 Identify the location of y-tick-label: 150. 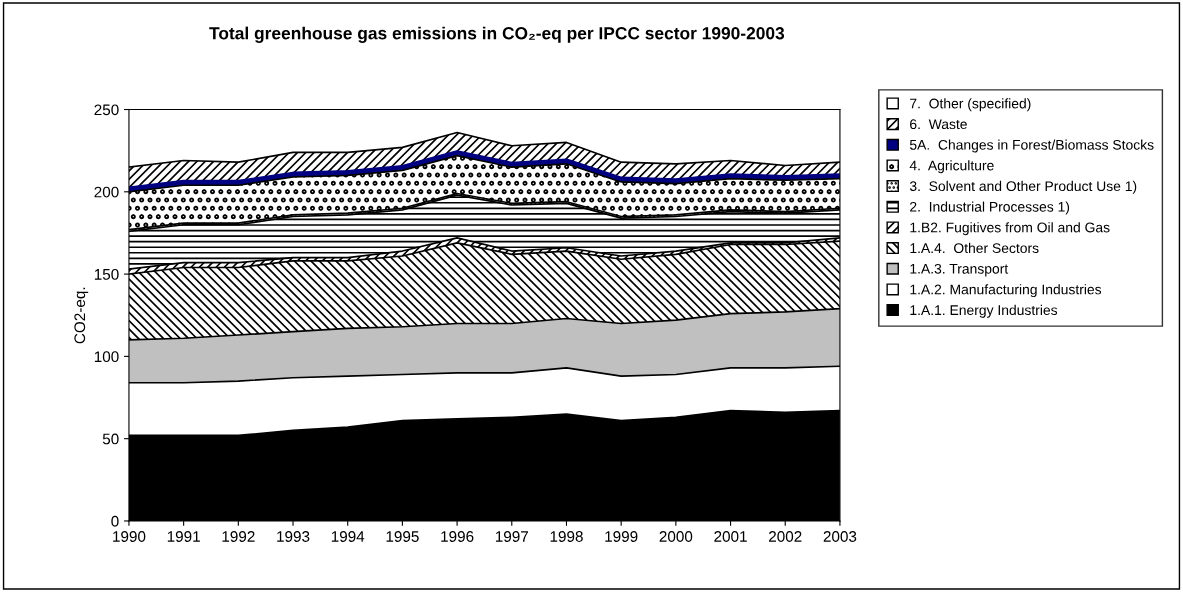
(106, 274).